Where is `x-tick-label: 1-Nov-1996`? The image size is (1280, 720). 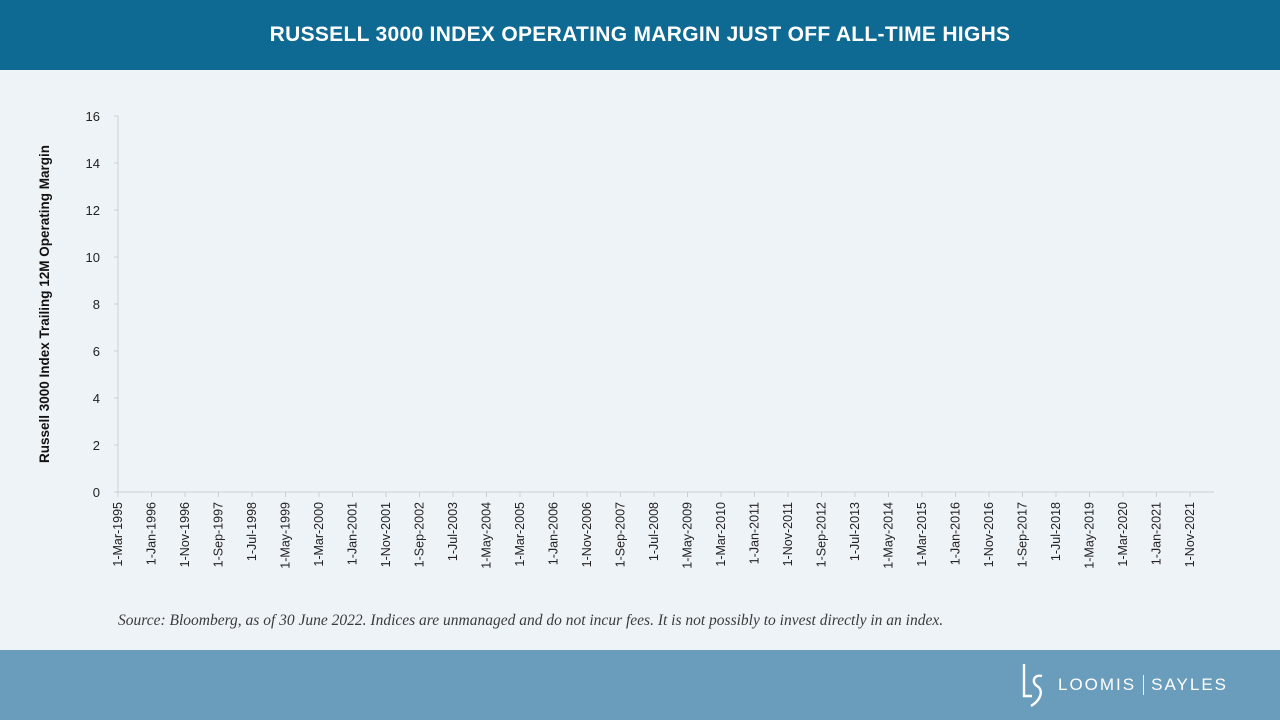
x-tick-label: 1-Nov-1996 is located at coordinates (185, 534).